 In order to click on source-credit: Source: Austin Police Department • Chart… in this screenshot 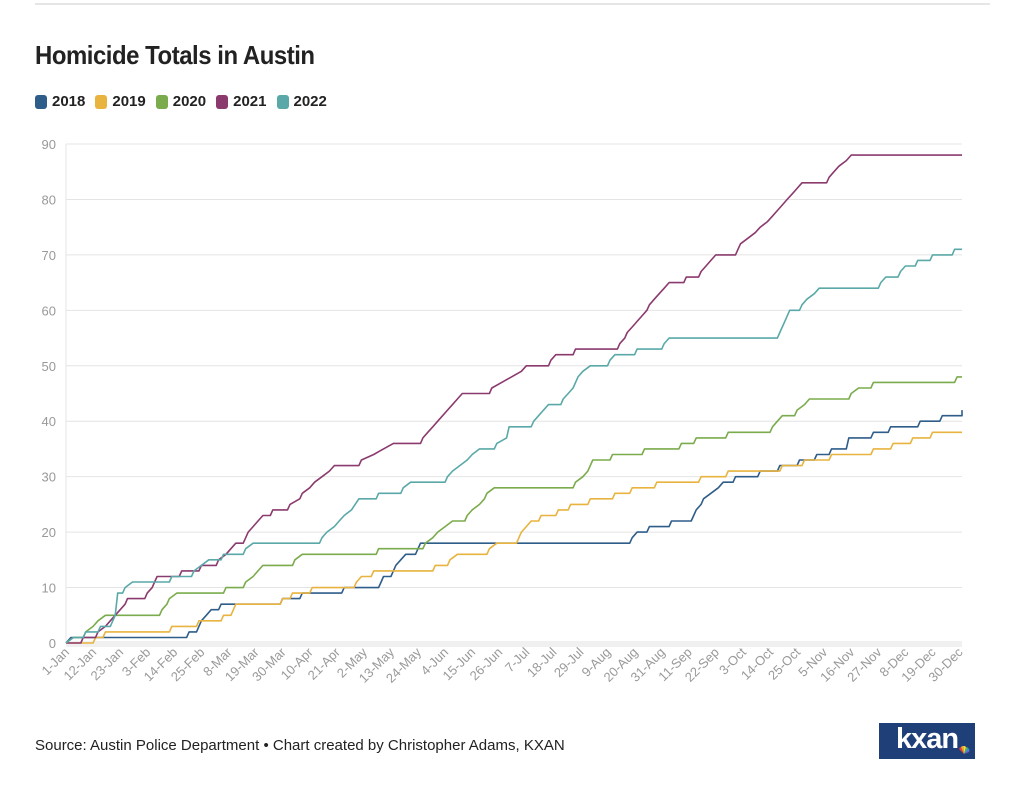, I will do `click(300, 745)`.